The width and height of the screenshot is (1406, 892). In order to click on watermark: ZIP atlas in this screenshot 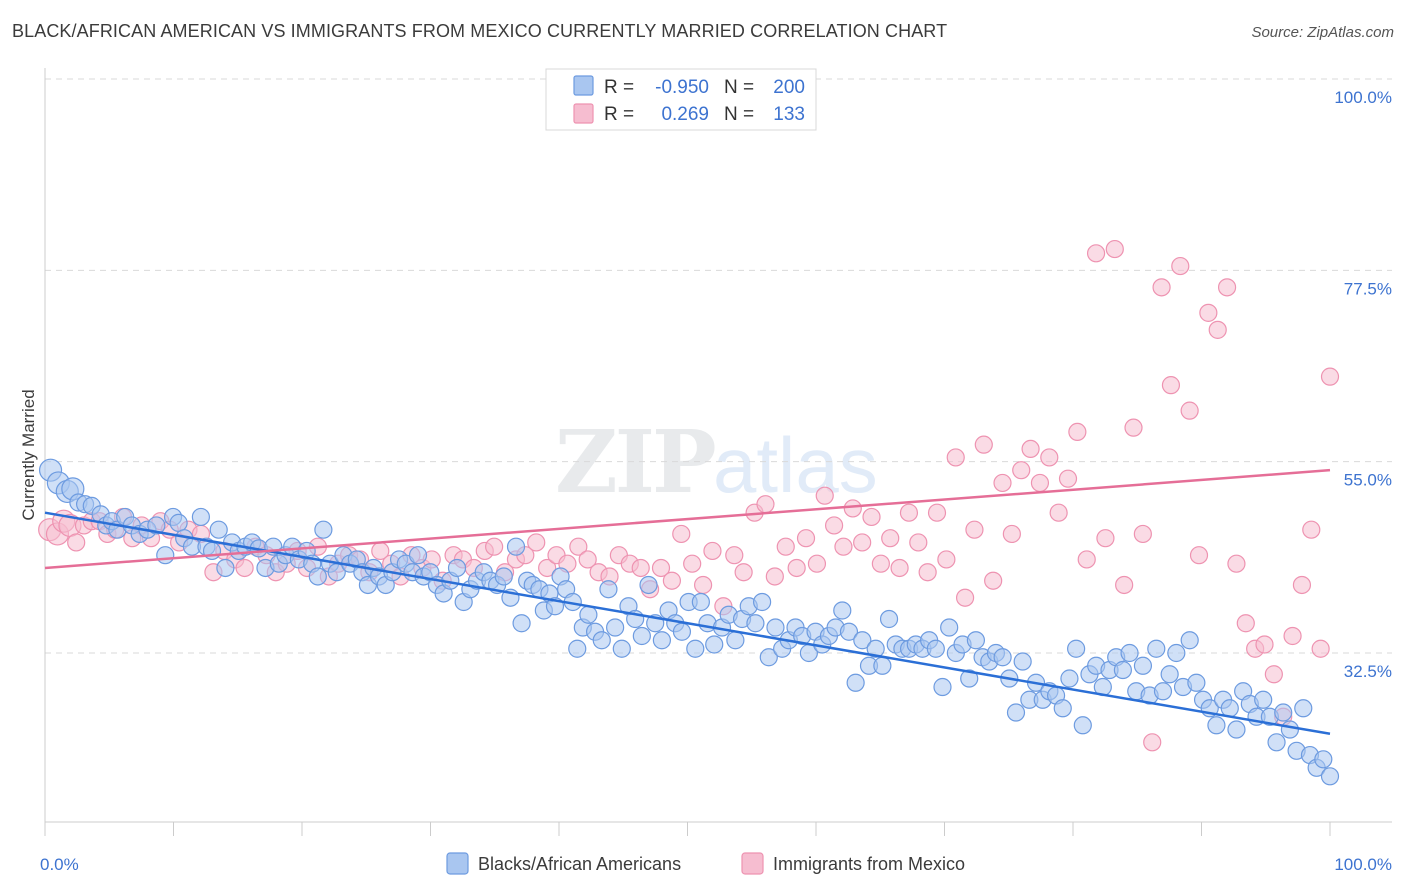, I will do `click(716, 462)`.